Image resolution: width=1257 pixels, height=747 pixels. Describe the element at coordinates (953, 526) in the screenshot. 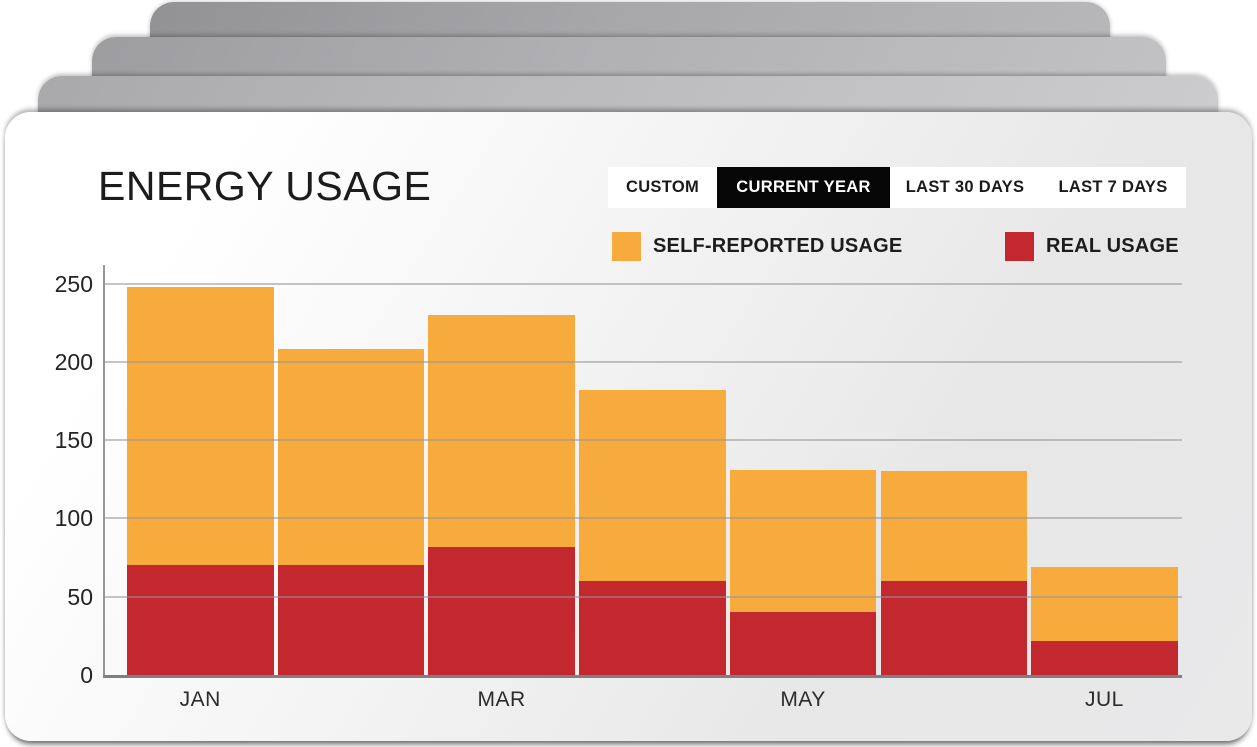

I see `bar-jun-self-reported` at that location.